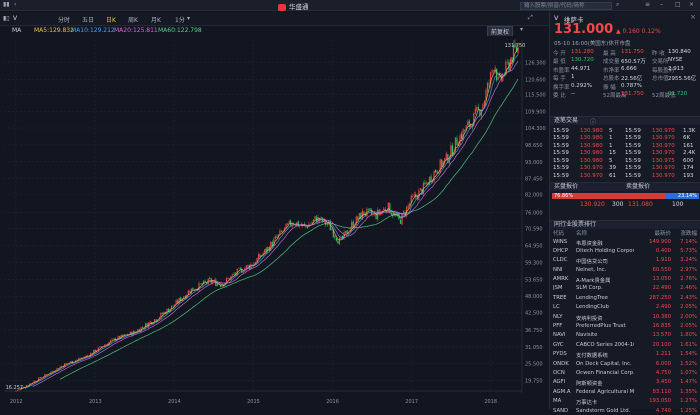  I want to click on y-tick-label: 19.750, so click(534, 382).